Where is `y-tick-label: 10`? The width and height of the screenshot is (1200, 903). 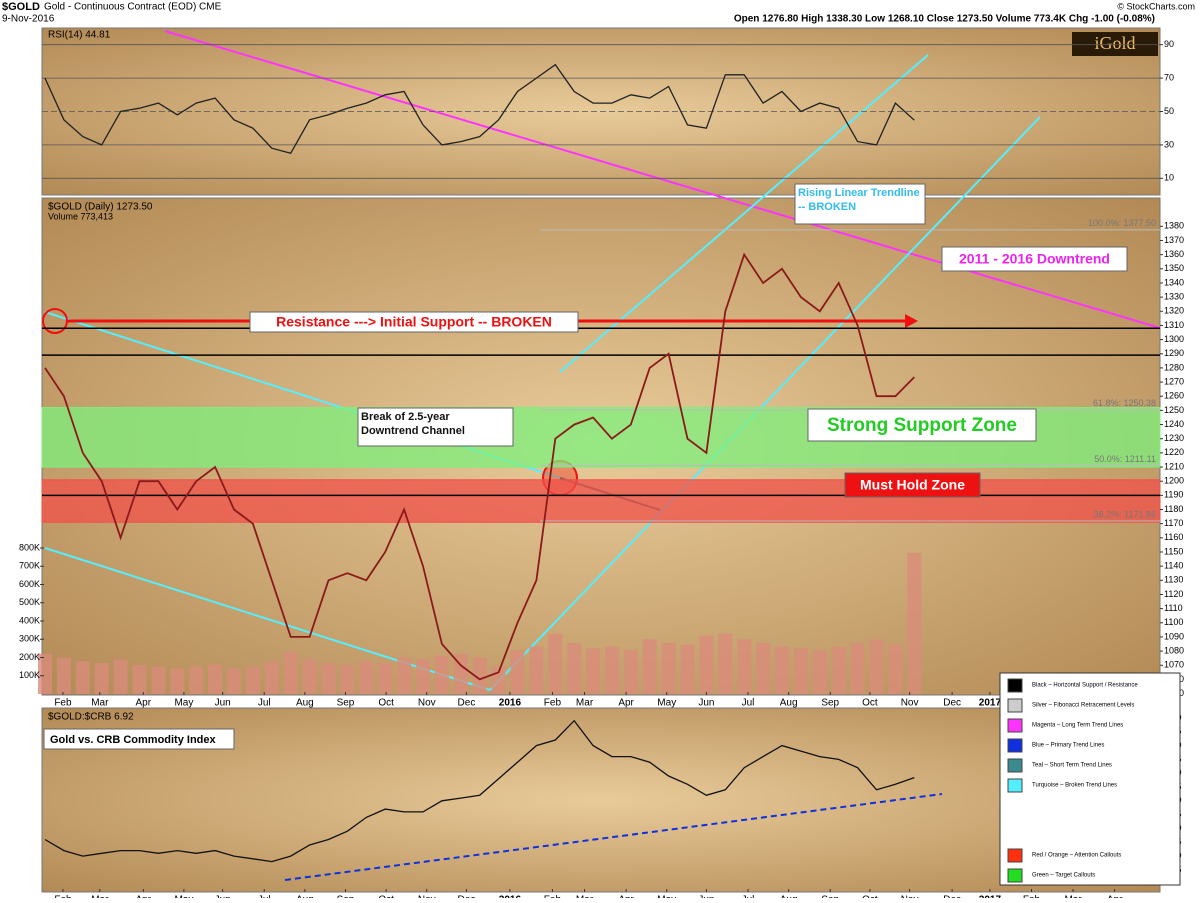 y-tick-label: 10 is located at coordinates (1169, 178).